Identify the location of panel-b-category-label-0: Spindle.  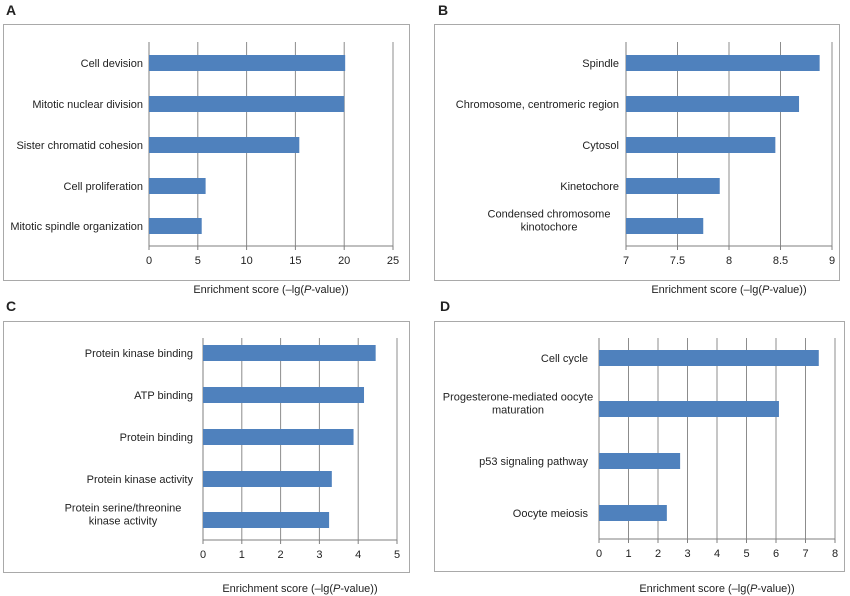
(600, 64).